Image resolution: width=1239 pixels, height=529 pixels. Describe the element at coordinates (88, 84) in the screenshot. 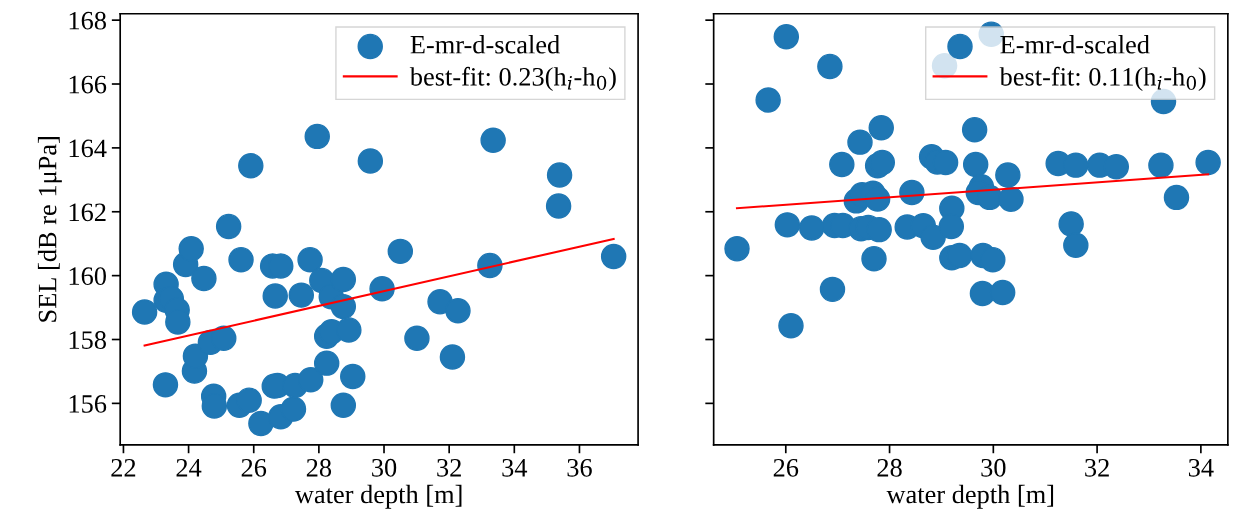

I see `y-tick-label: 166` at that location.